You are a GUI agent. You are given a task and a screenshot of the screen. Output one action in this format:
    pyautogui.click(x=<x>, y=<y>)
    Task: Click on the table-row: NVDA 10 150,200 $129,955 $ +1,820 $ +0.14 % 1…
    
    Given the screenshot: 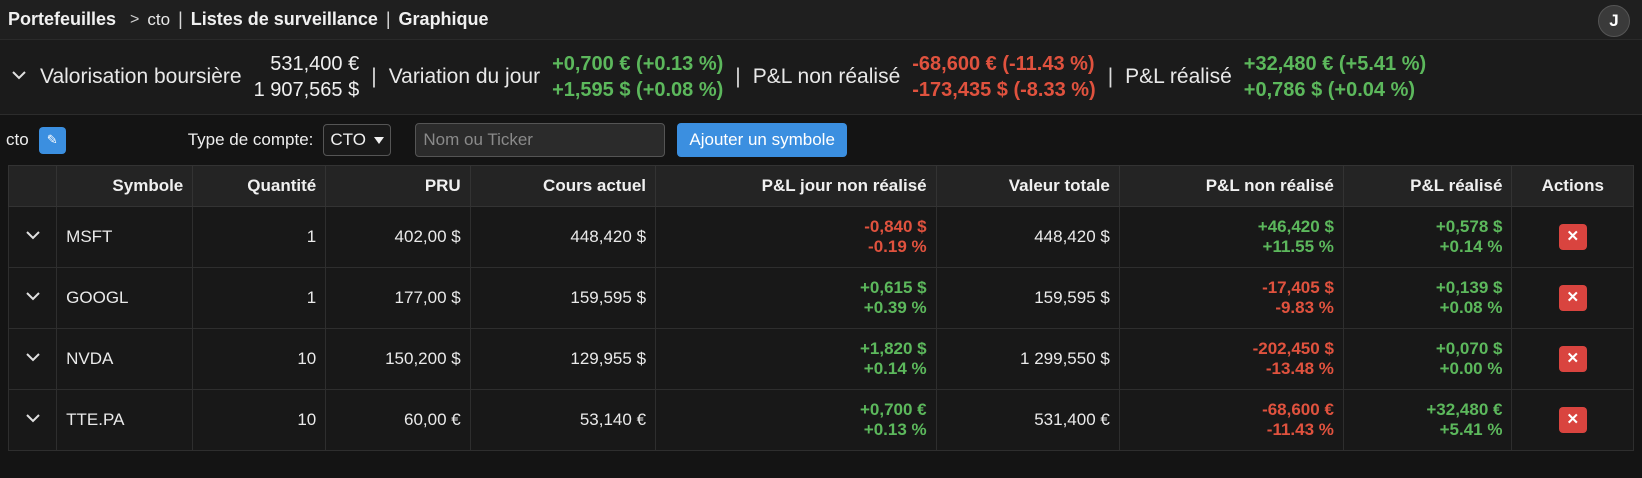 What is the action you would take?
    pyautogui.click(x=820, y=359)
    